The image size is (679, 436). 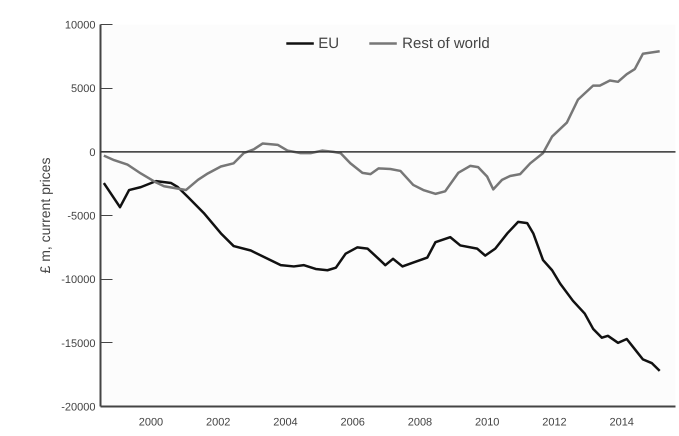 I want to click on y-tick-label: 10000, so click(x=80, y=26).